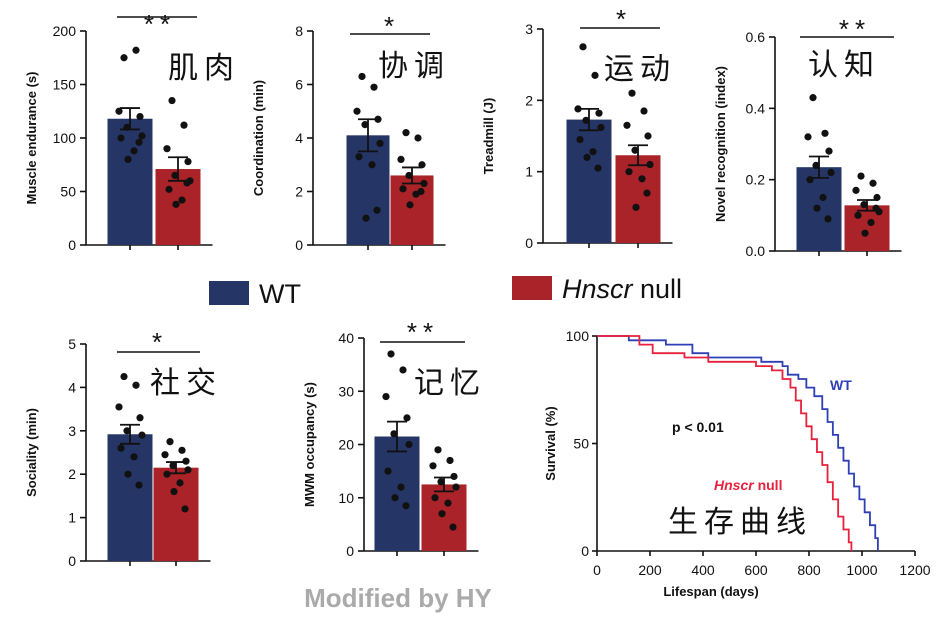 The width and height of the screenshot is (944, 640). Describe the element at coordinates (346, 338) in the screenshot. I see `y-tick-label: 40` at that location.